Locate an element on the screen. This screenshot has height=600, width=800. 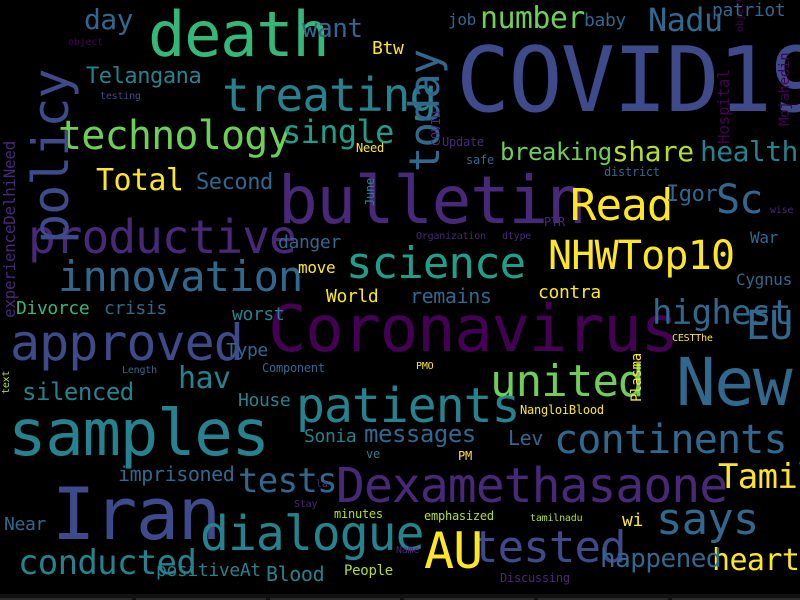
word-single: single is located at coordinates (338, 132).